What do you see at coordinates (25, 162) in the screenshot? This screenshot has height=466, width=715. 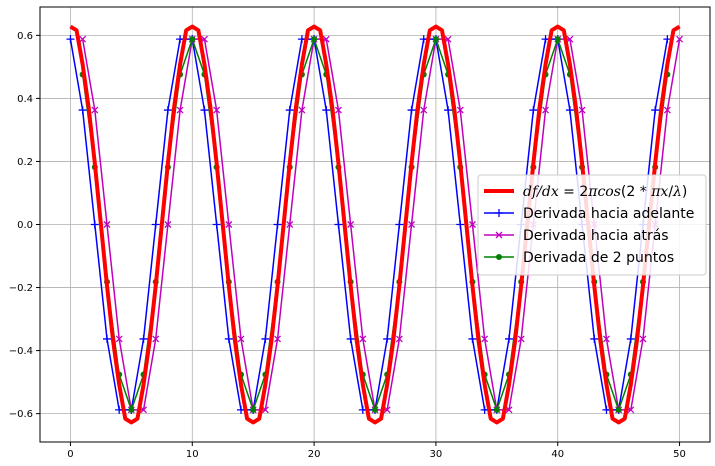 I see `y-tick-label: 0.2` at bounding box center [25, 162].